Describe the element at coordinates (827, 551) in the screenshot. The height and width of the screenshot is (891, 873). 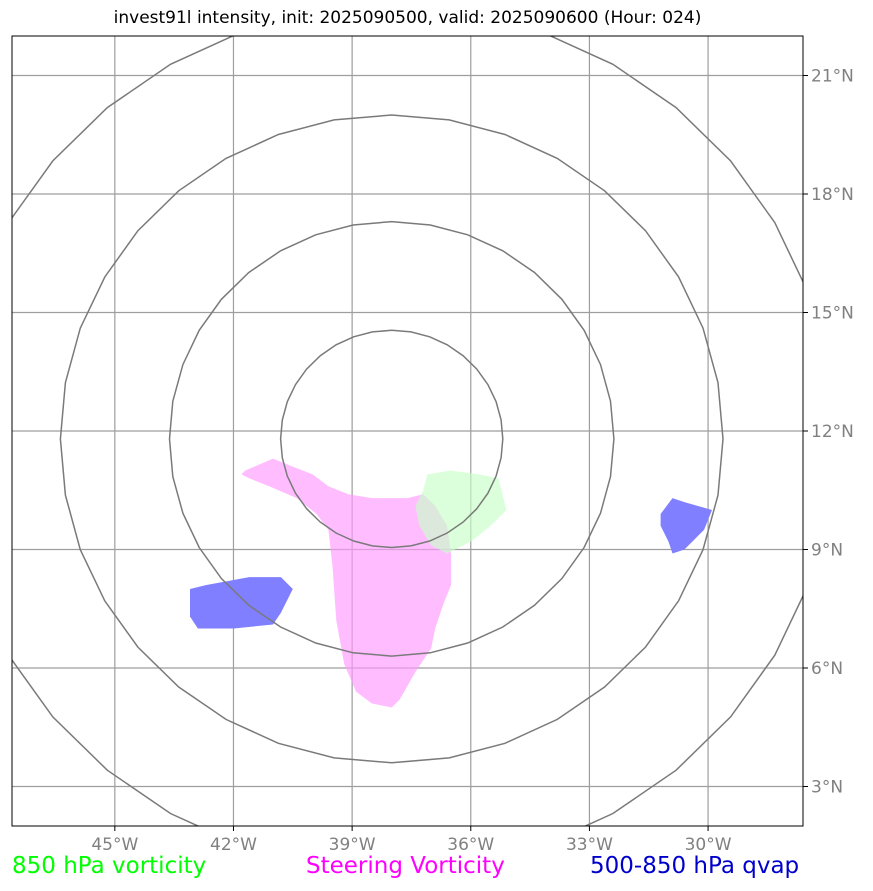
I see `lat-tick-label: 9°N` at that location.